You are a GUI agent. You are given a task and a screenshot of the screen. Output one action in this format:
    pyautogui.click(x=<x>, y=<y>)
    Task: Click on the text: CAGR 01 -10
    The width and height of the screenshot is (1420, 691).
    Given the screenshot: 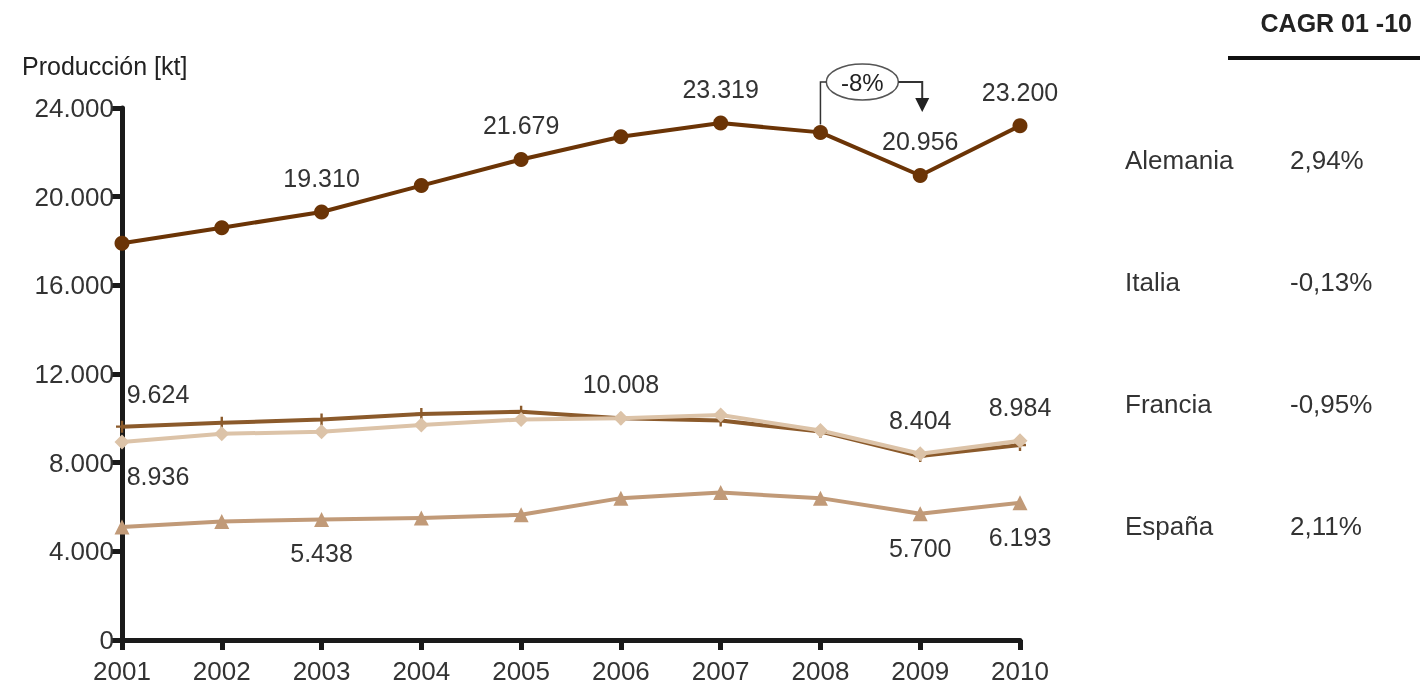 What is the action you would take?
    pyautogui.click(x=1336, y=22)
    